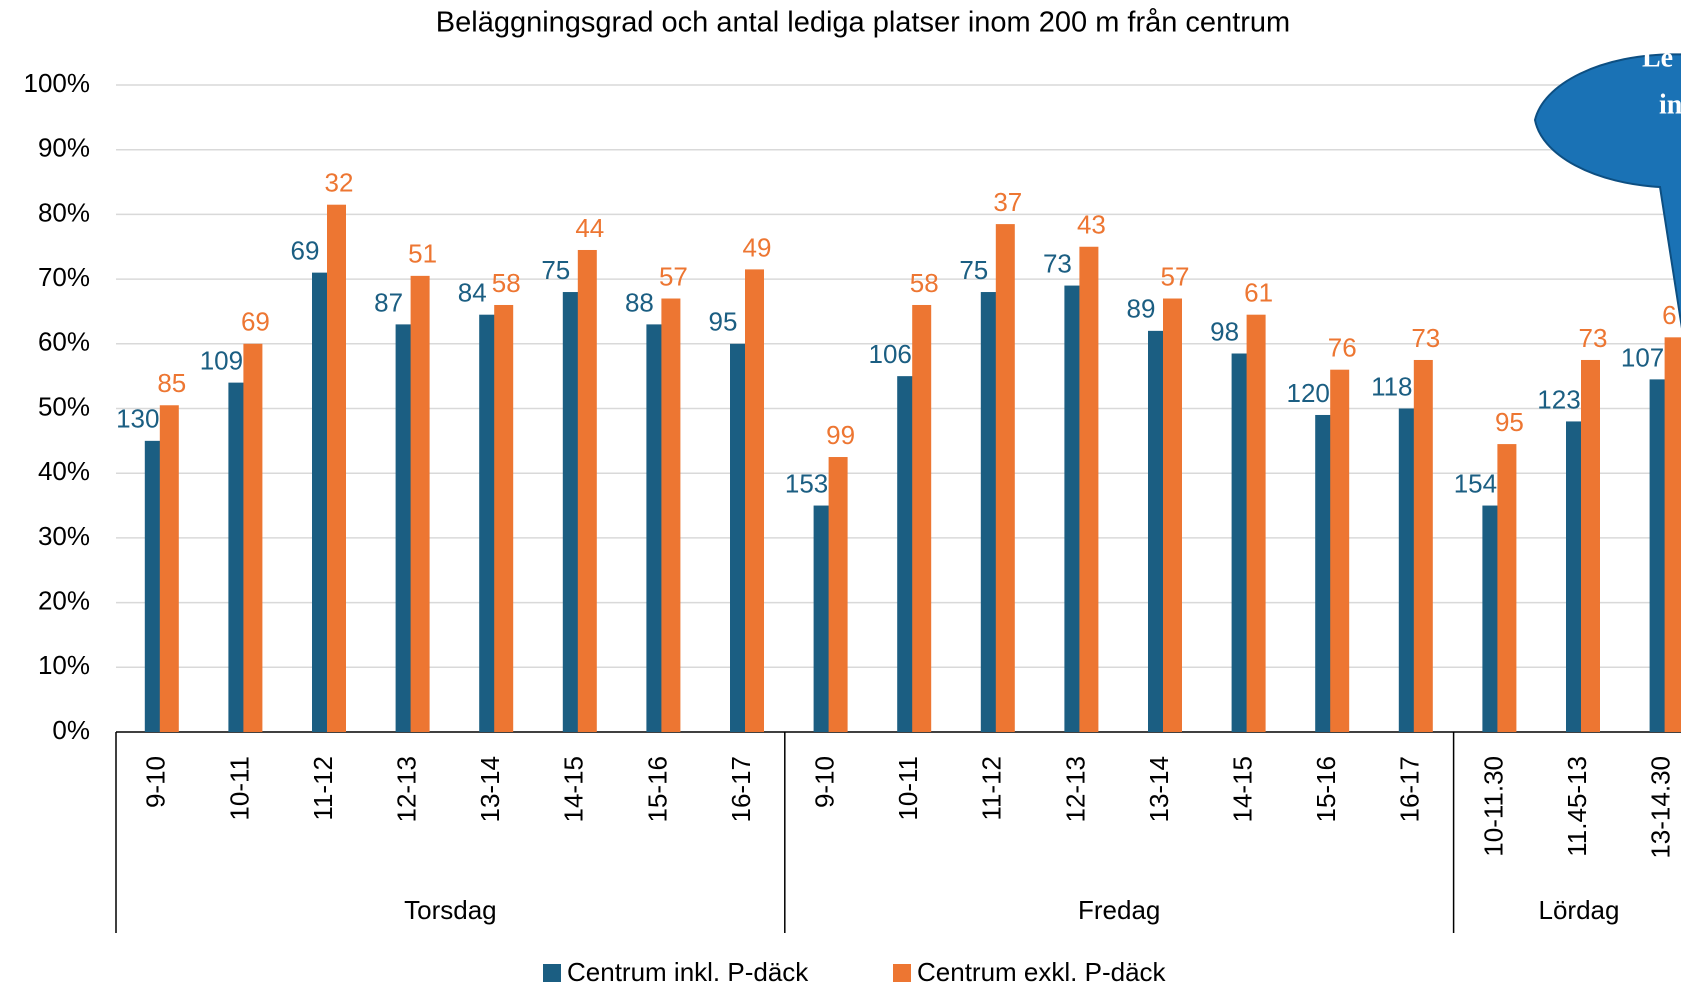  I want to click on x-tick-label: 13-14, so click(490, 789).